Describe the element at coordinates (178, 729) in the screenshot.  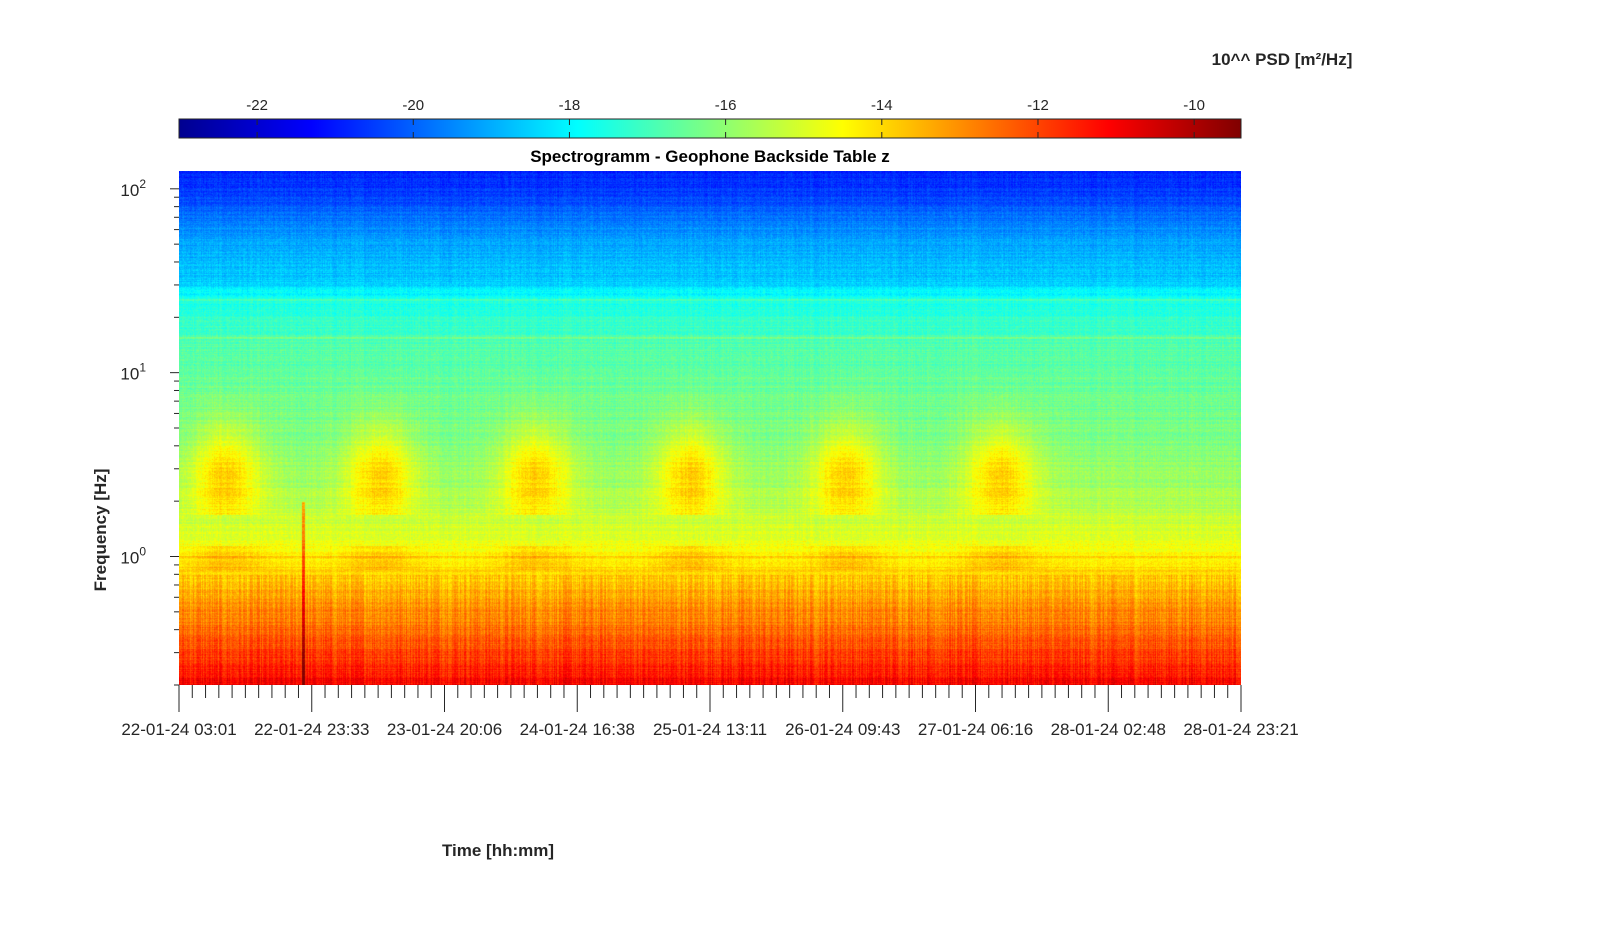
I see `x-tick-label: 22-01-24 03:01` at that location.